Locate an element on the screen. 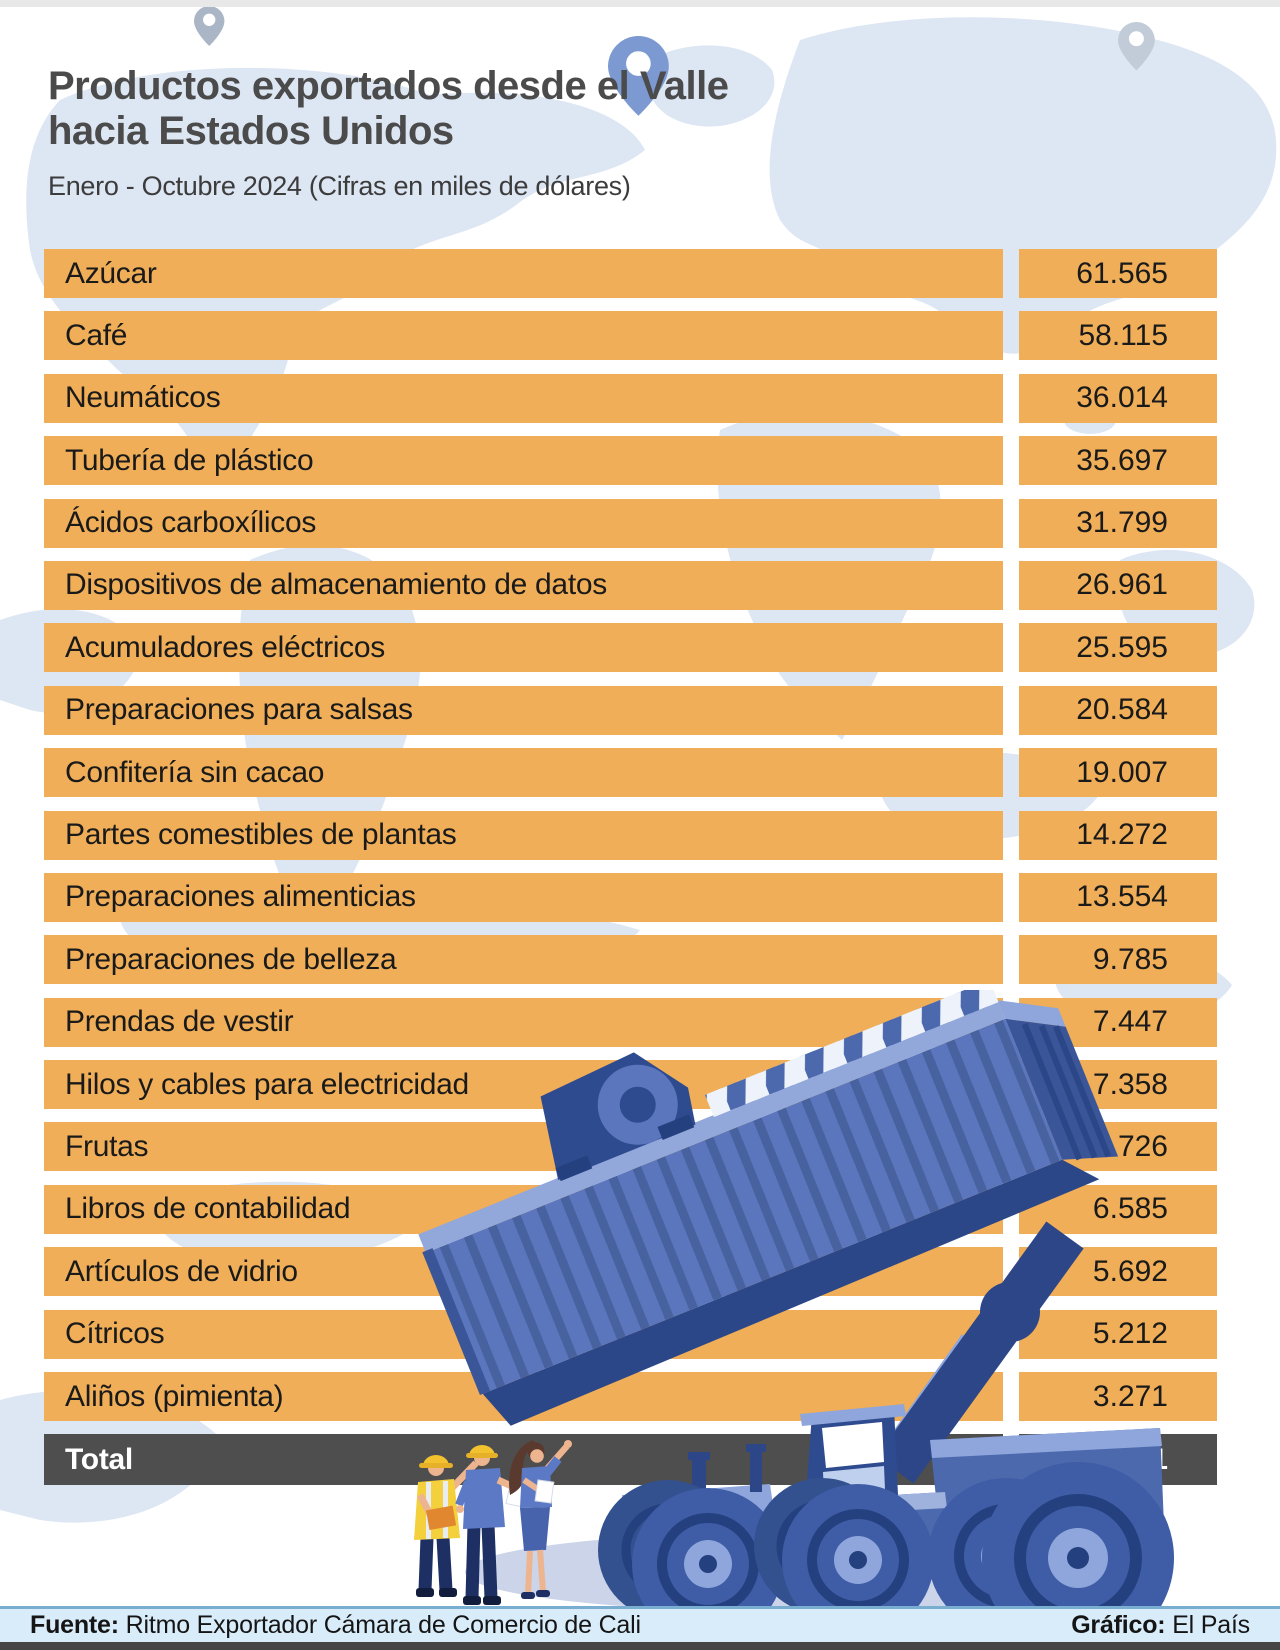 This screenshot has height=1650, width=1280. bottom-strip is located at coordinates (640, 1646).